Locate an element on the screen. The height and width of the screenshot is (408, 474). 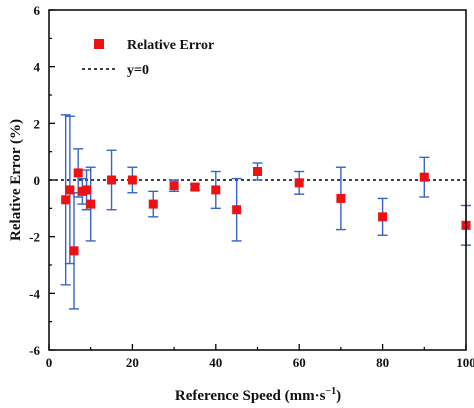
y-tick-label: 6 is located at coordinates (37, 10).